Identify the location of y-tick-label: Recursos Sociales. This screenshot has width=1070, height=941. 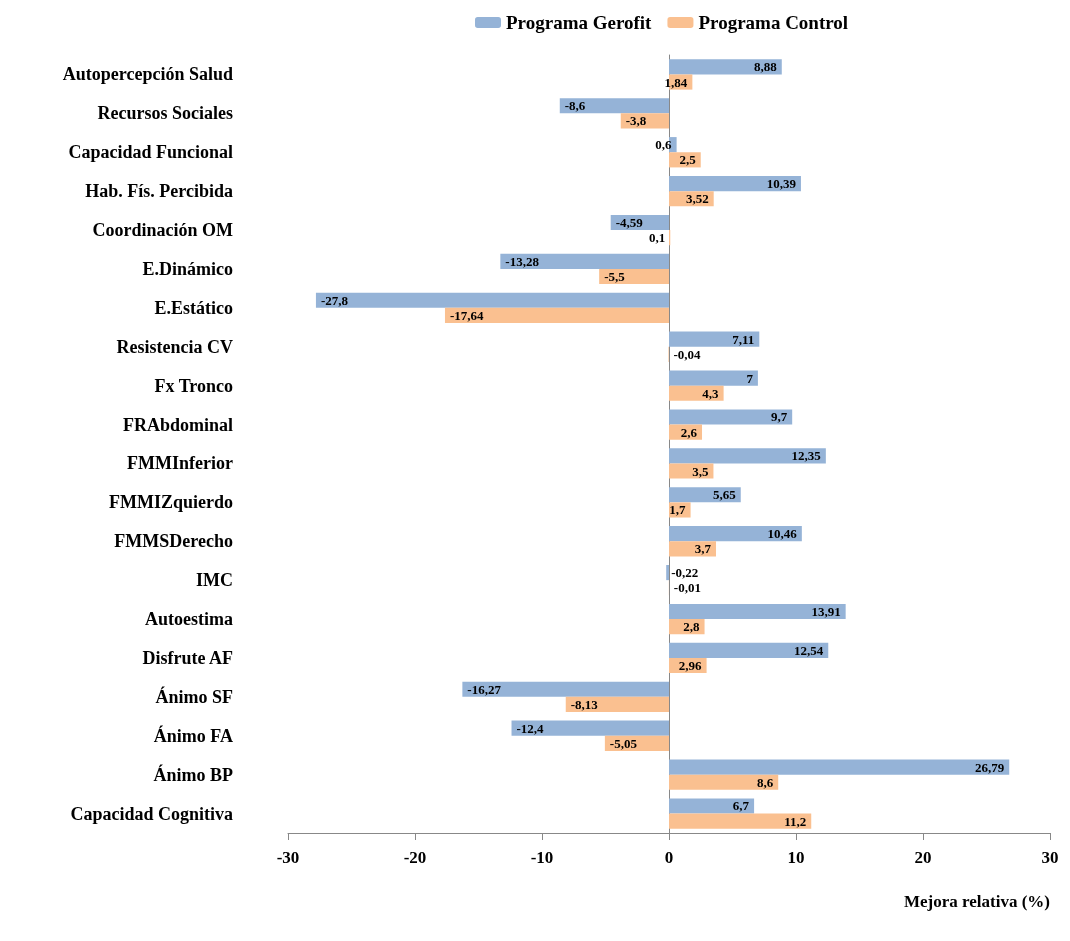
(165, 113).